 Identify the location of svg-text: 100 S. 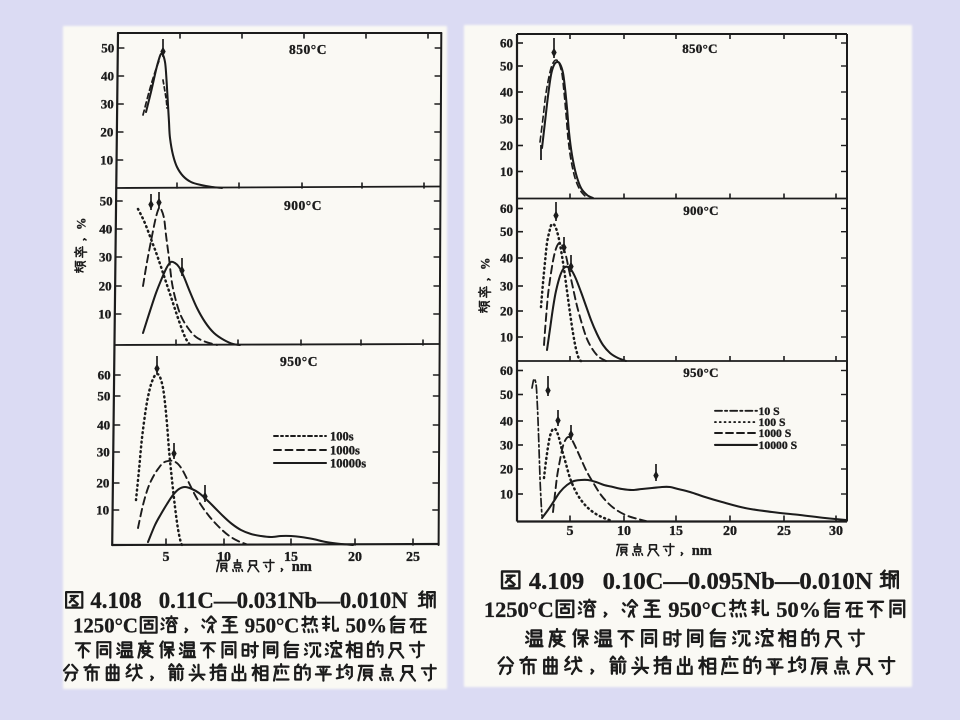
(772, 422).